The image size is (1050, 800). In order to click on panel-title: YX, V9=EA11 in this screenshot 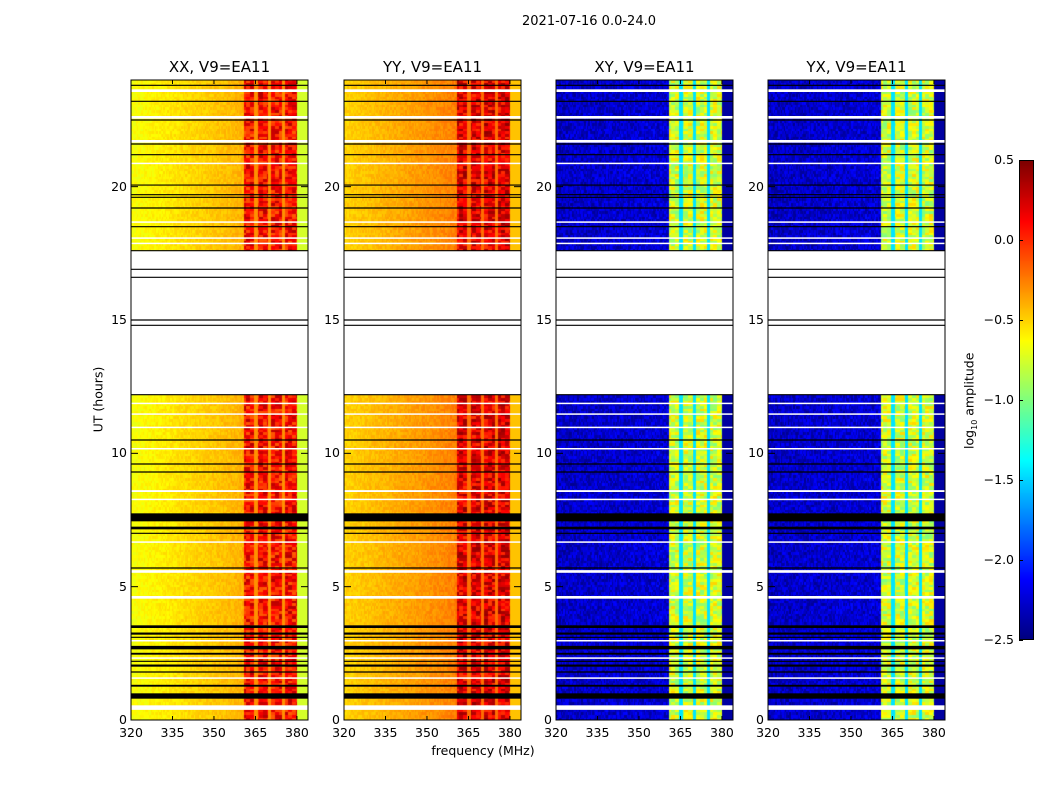, I will do `click(856, 67)`.